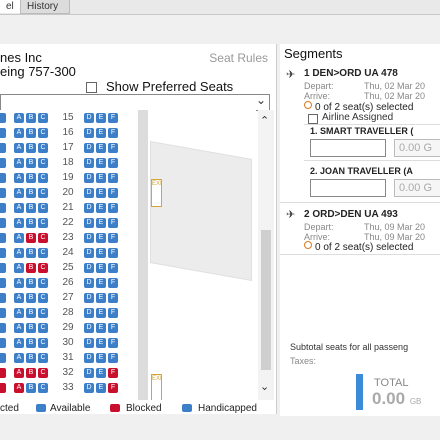 Image resolution: width=440 pixels, height=440 pixels. What do you see at coordinates (265, 387) in the screenshot?
I see `chevron-down-icon: ⌄` at bounding box center [265, 387].